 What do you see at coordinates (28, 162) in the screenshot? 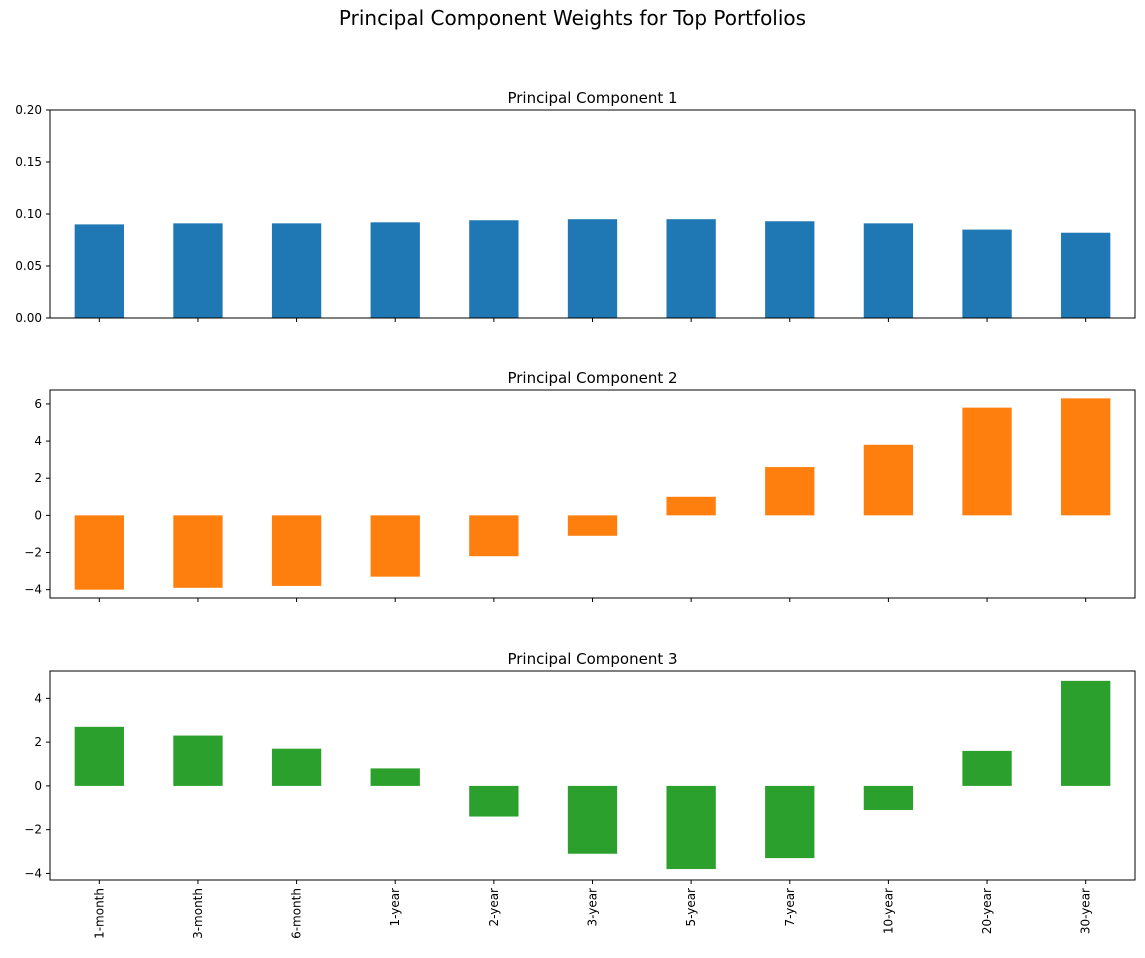
I see `ytick-label-pc1: 0.15` at bounding box center [28, 162].